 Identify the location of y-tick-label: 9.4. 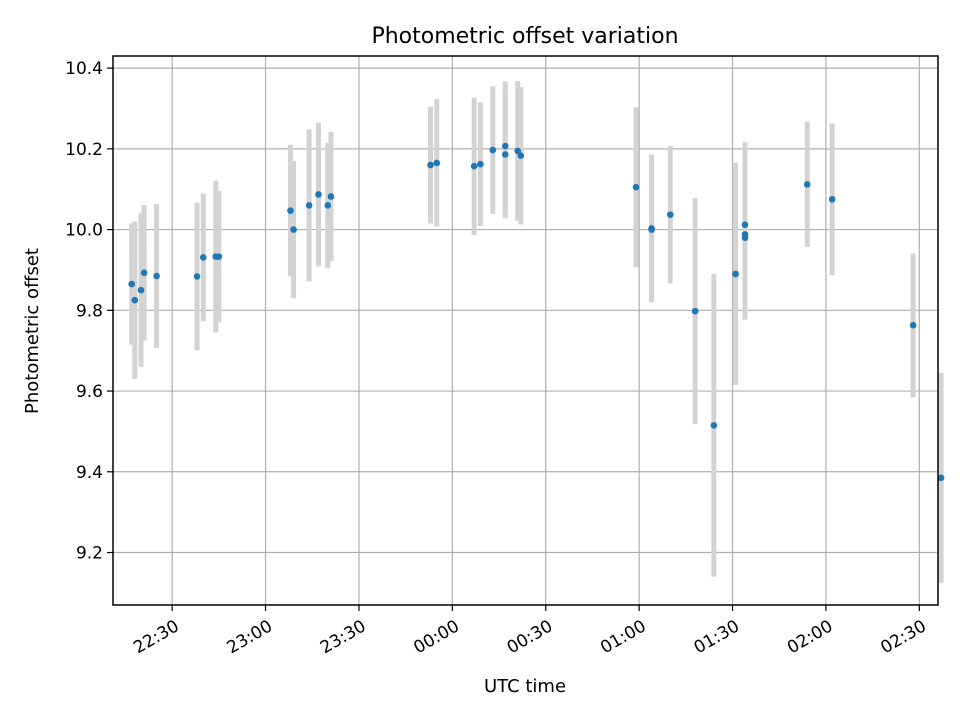
(89, 473).